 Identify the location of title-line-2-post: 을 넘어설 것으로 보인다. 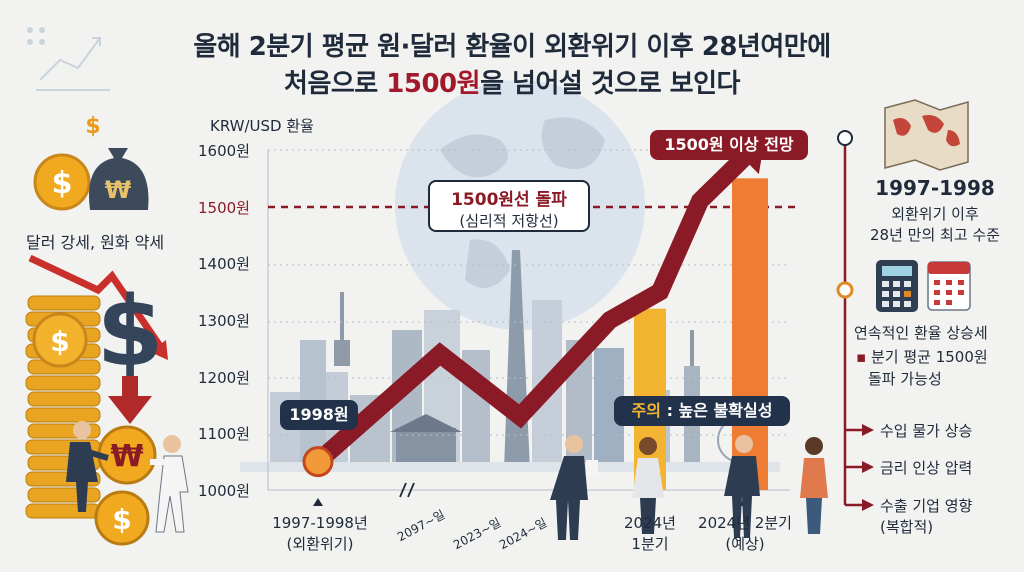
(610, 84).